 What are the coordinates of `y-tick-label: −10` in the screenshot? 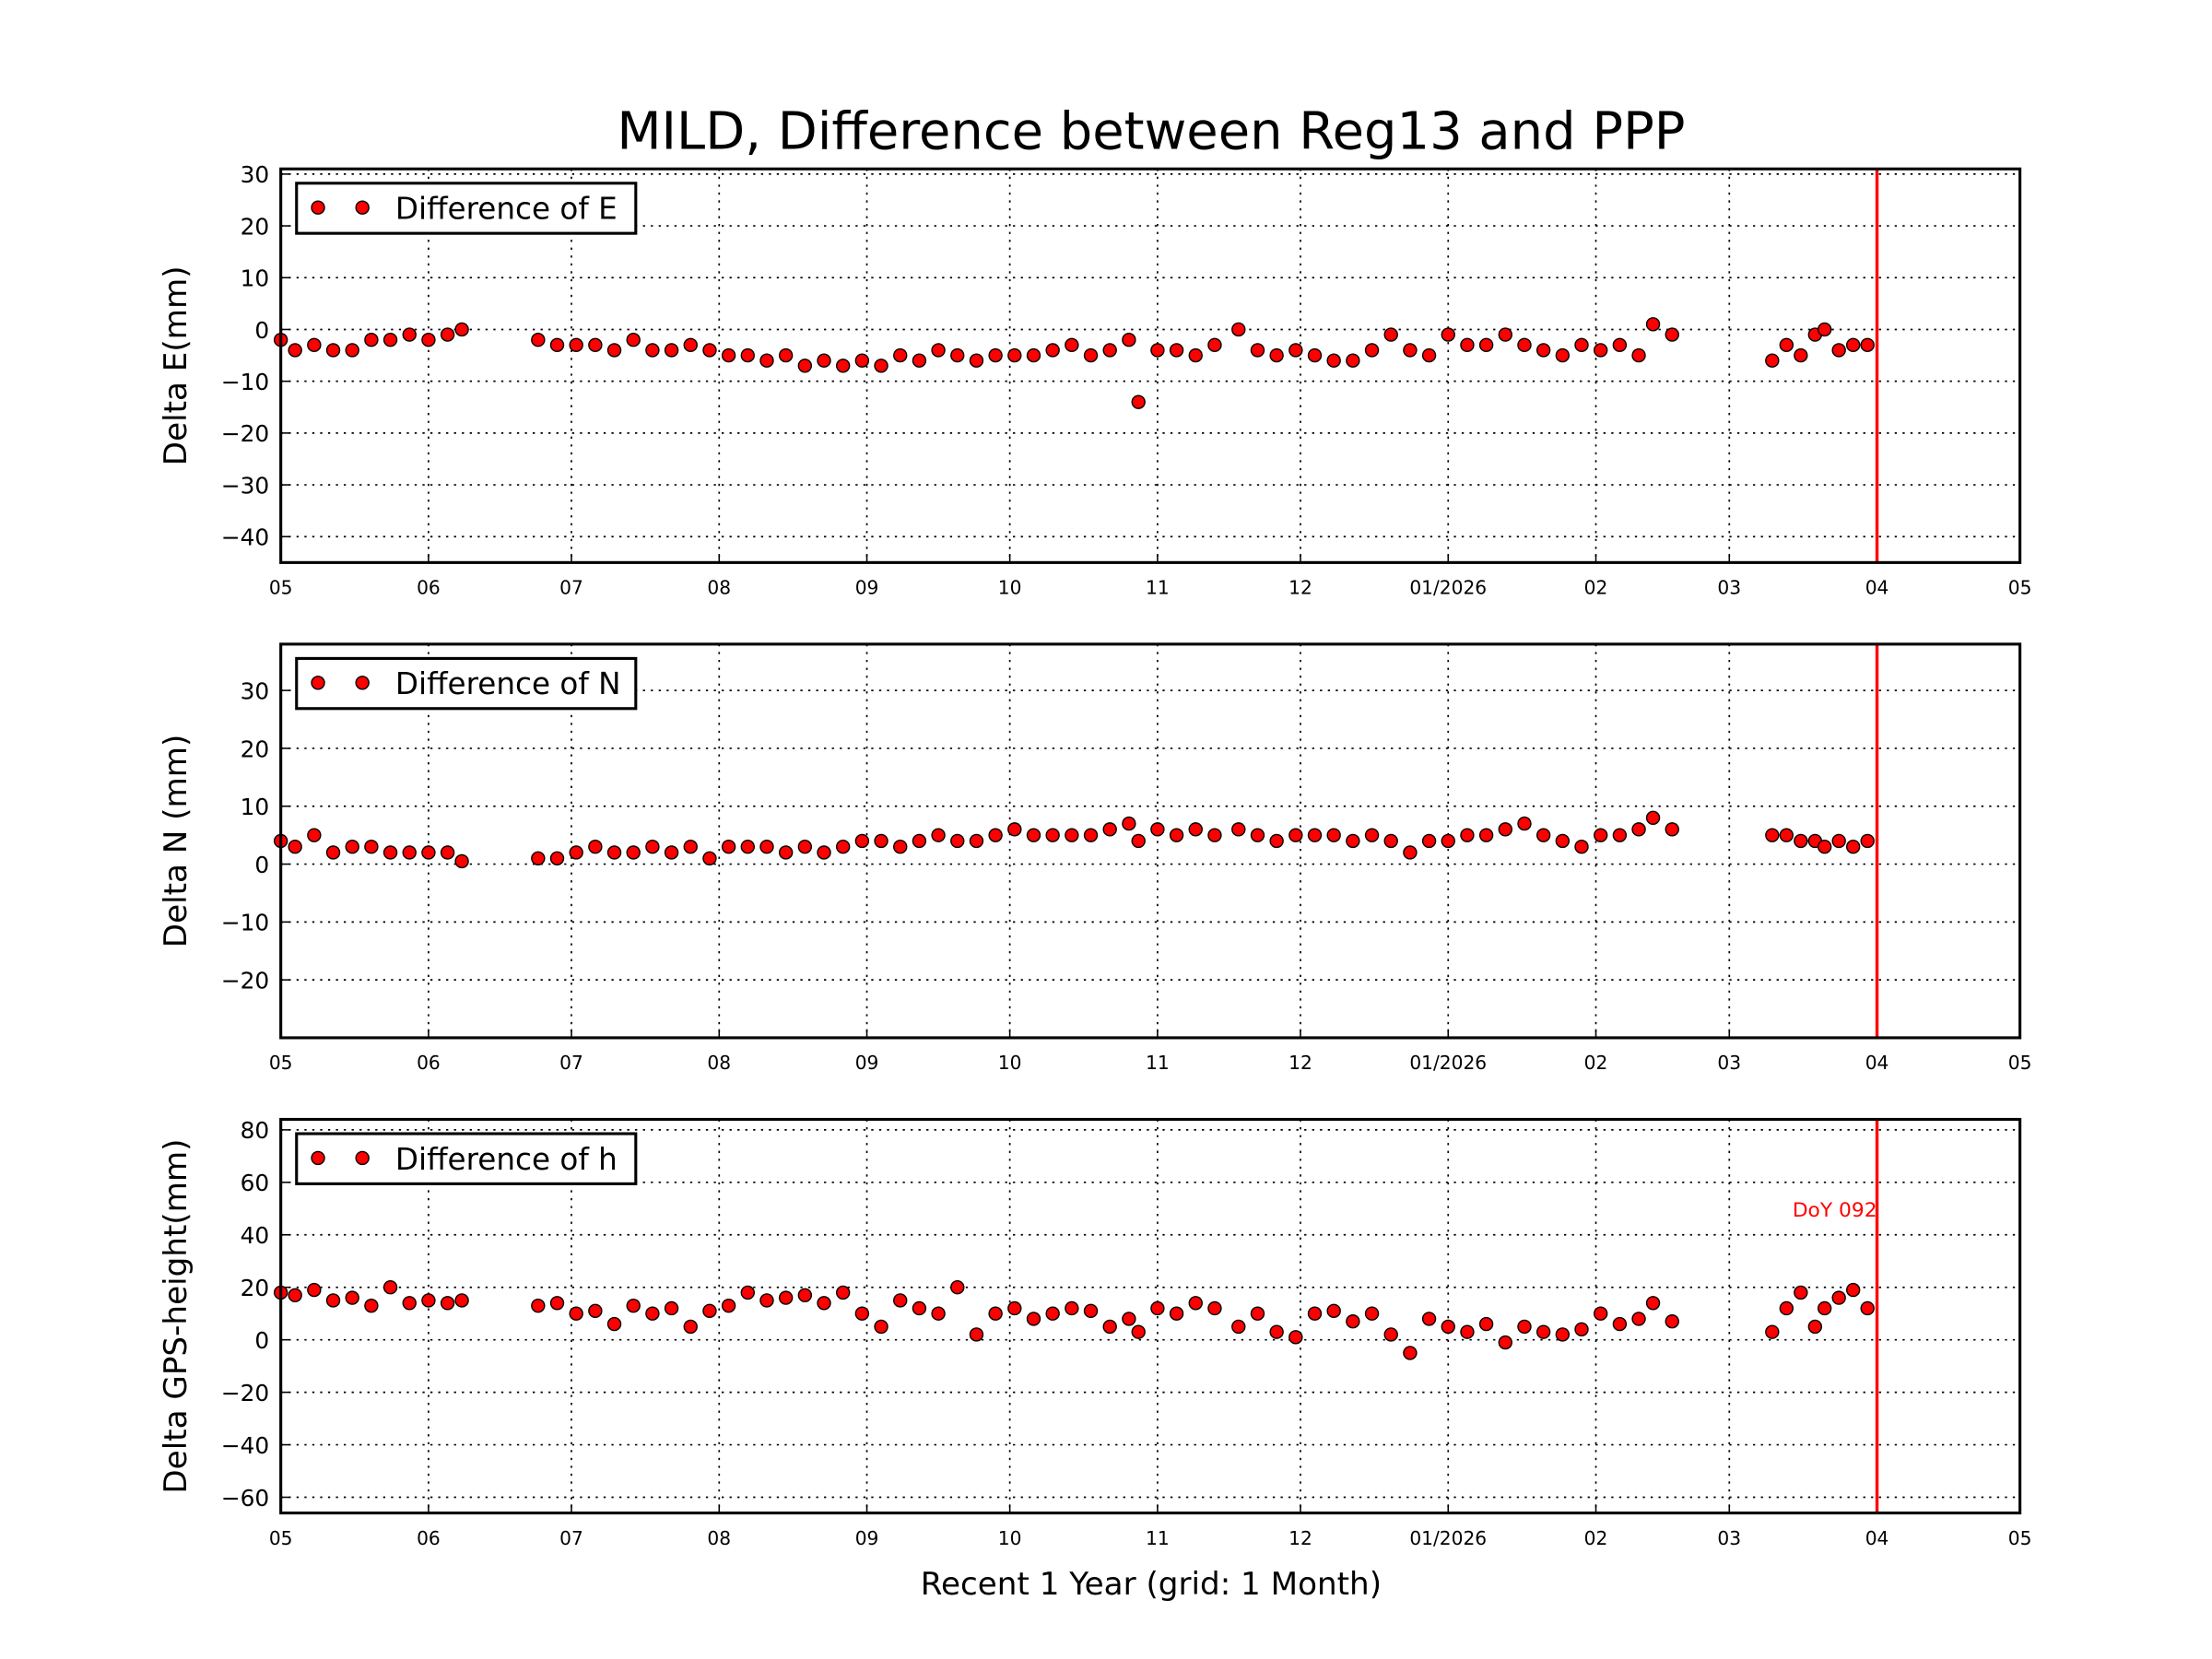 It's located at (245, 382).